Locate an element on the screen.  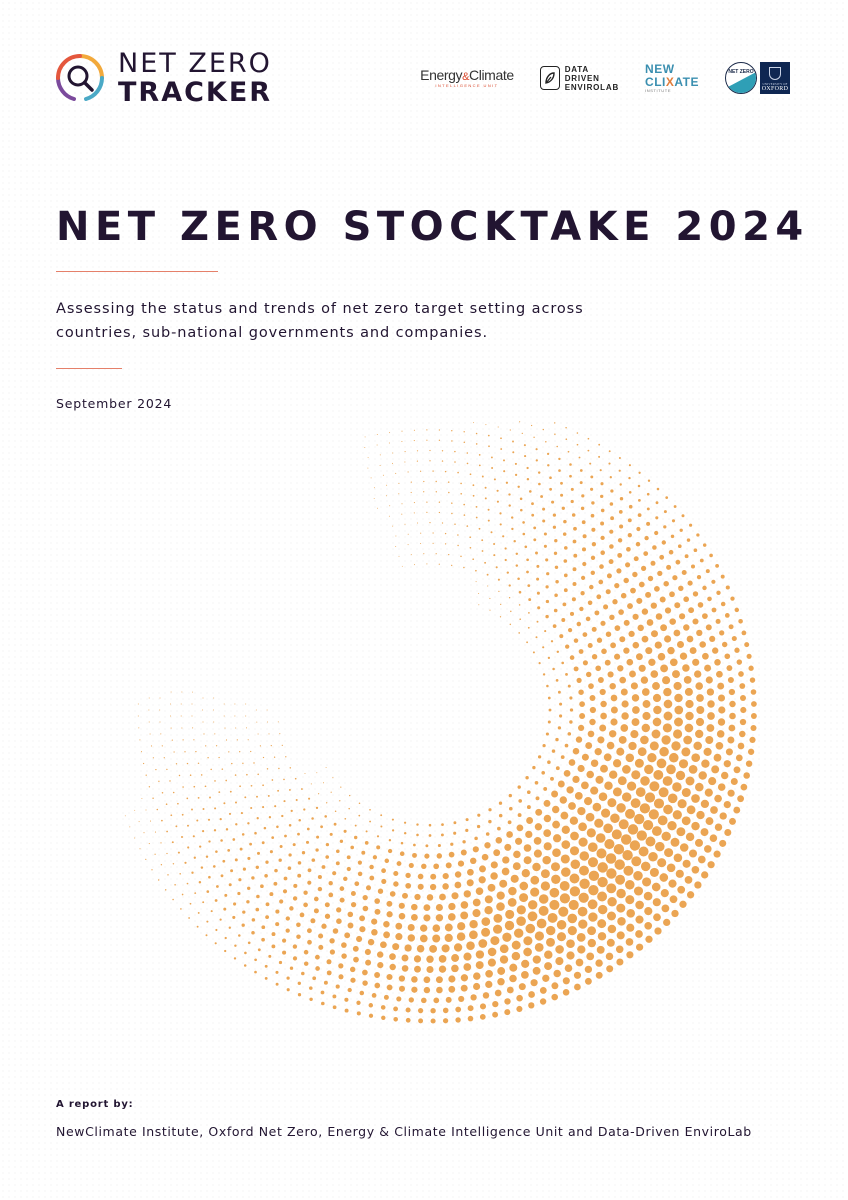
ncl-ate: ATE is located at coordinates (686, 82).